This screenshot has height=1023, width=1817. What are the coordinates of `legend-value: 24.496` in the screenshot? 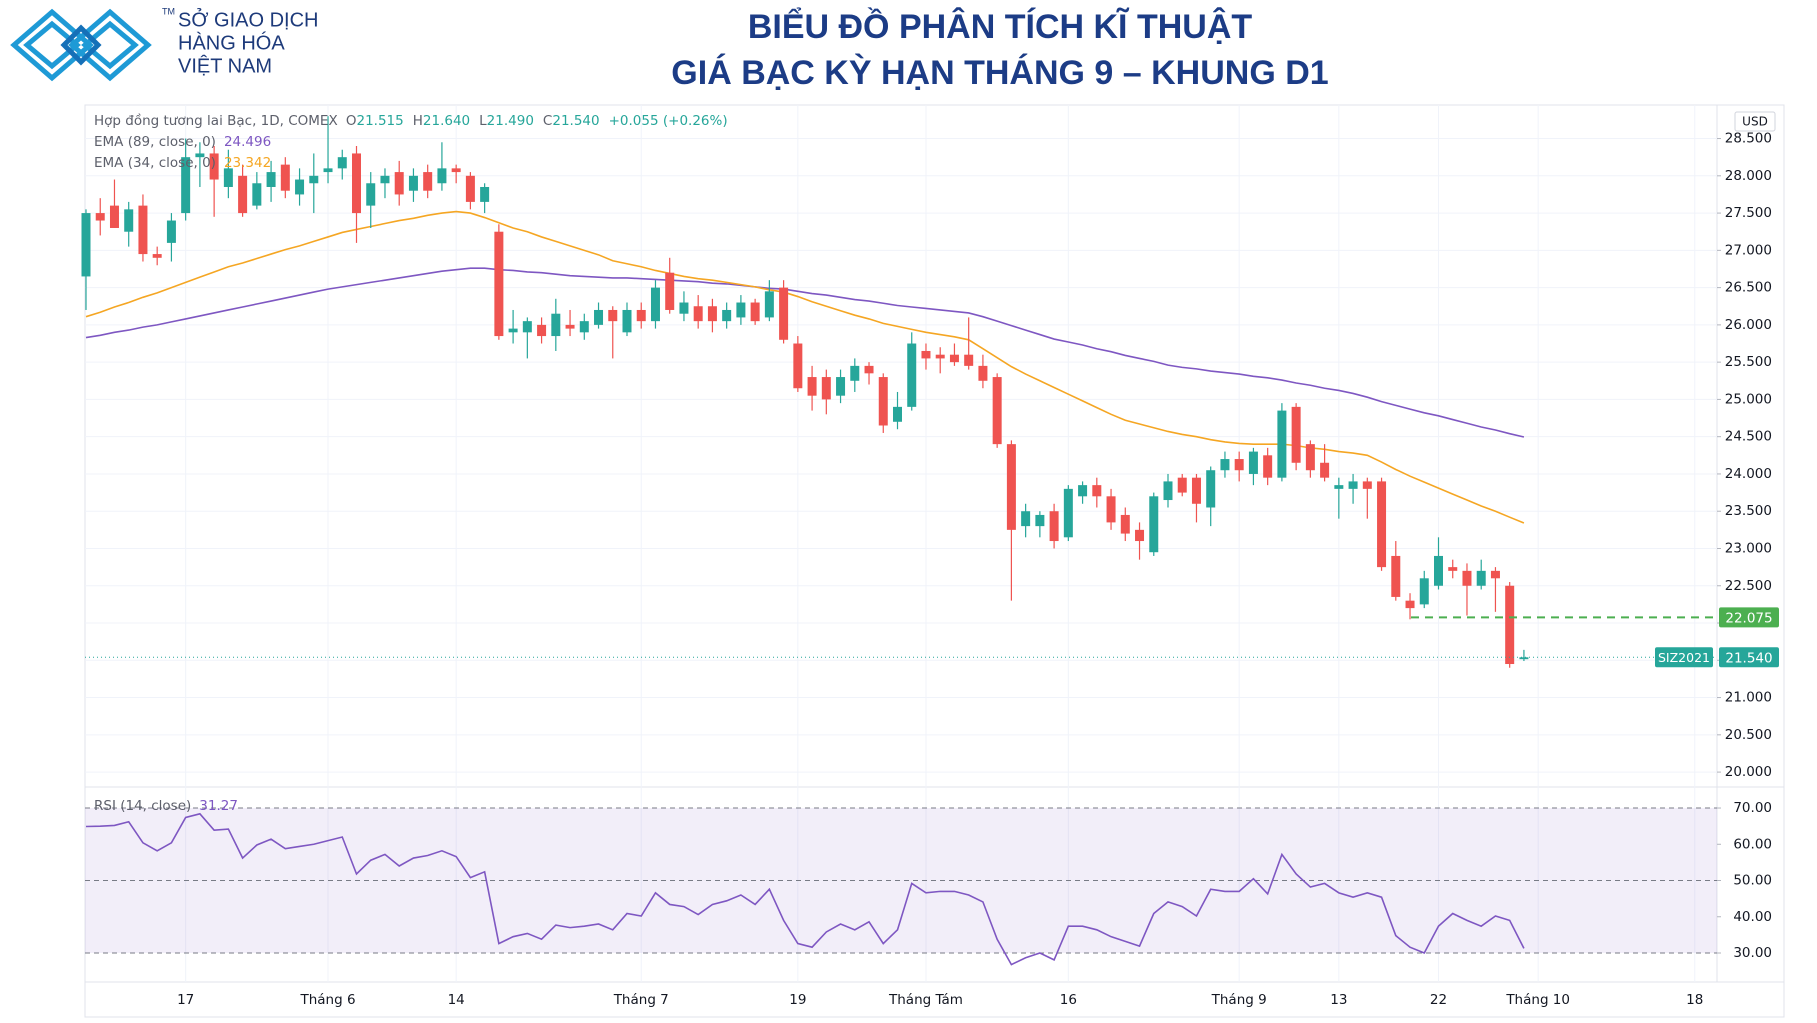 It's located at (247, 142).